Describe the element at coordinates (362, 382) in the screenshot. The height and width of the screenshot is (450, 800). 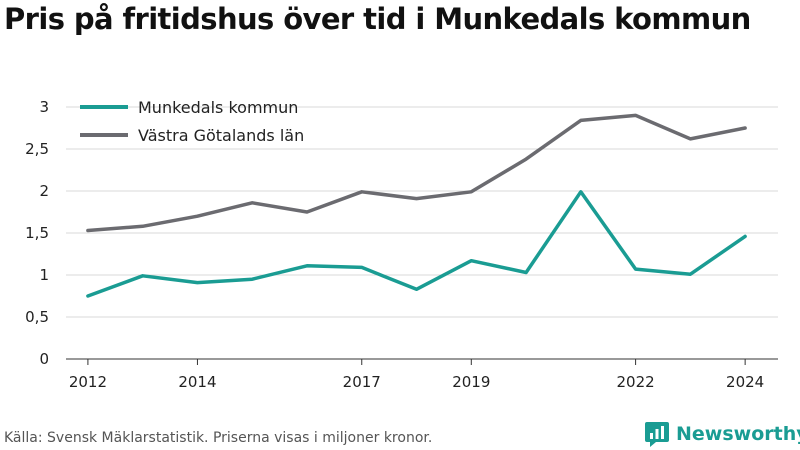
I see `x-tick-label: 2017` at that location.